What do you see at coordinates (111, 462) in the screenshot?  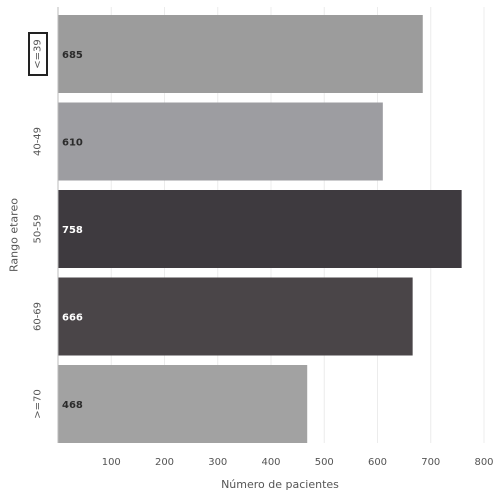 I see `x-tick-label: 100` at bounding box center [111, 462].